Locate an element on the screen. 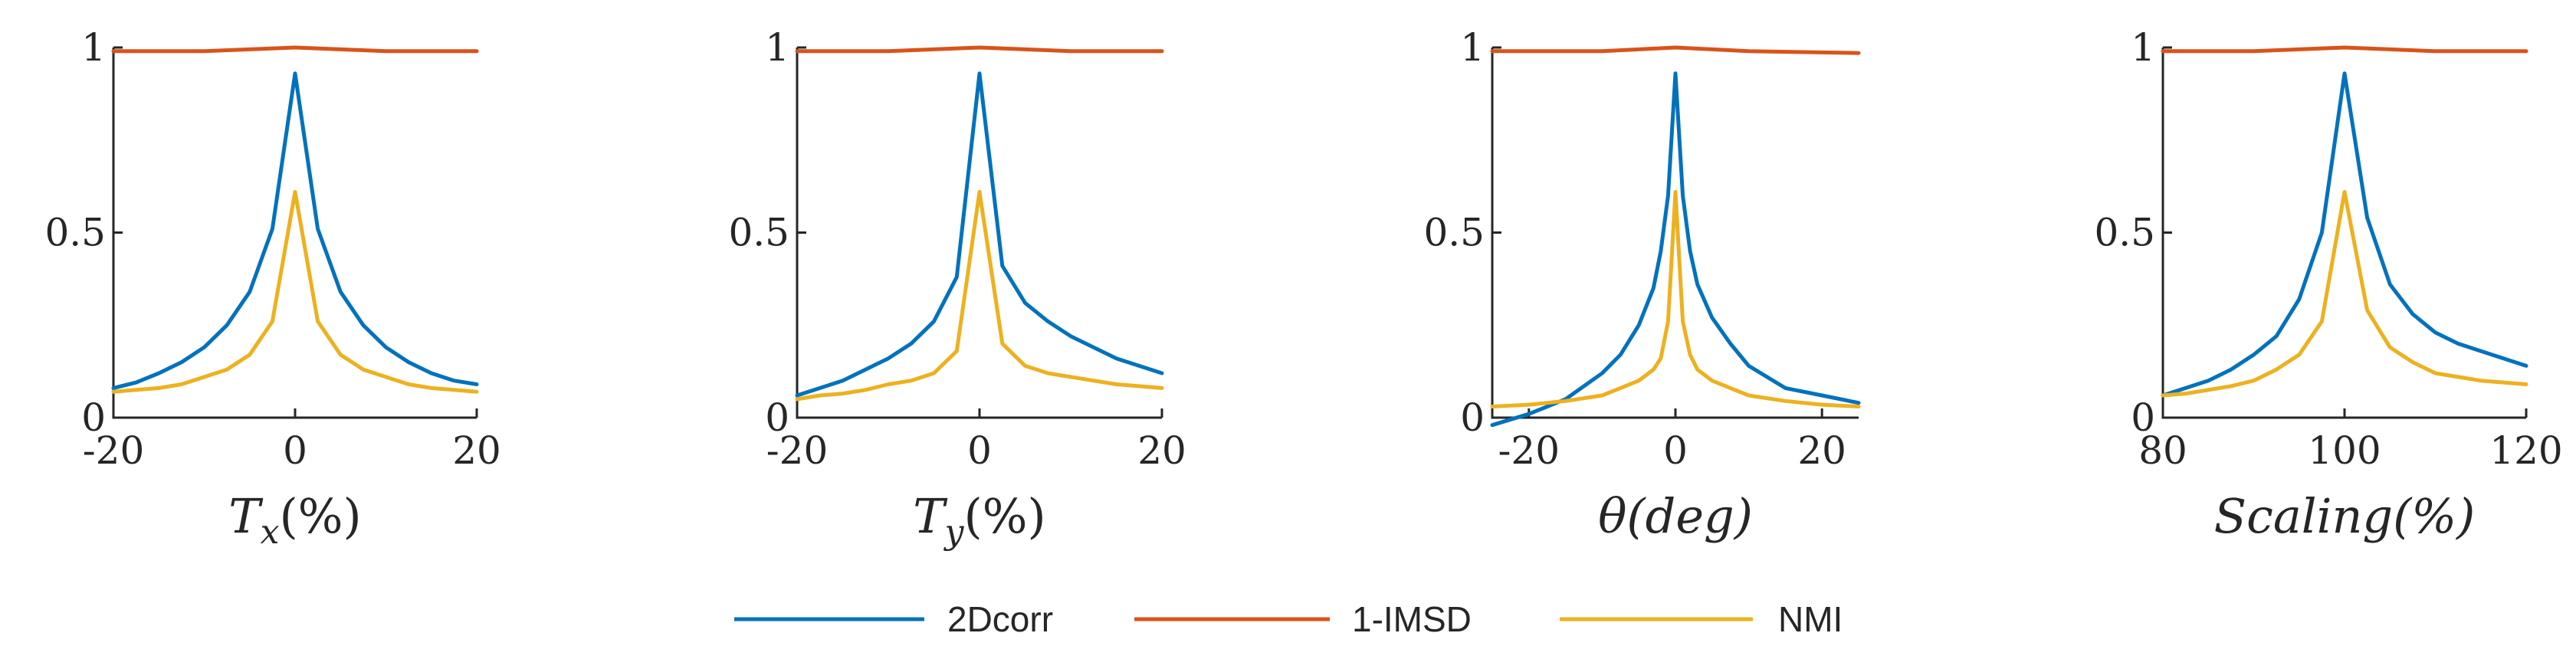 Image resolution: width=2576 pixels, height=669 pixels. x-axis-title-subscript: y is located at coordinates (954, 532).